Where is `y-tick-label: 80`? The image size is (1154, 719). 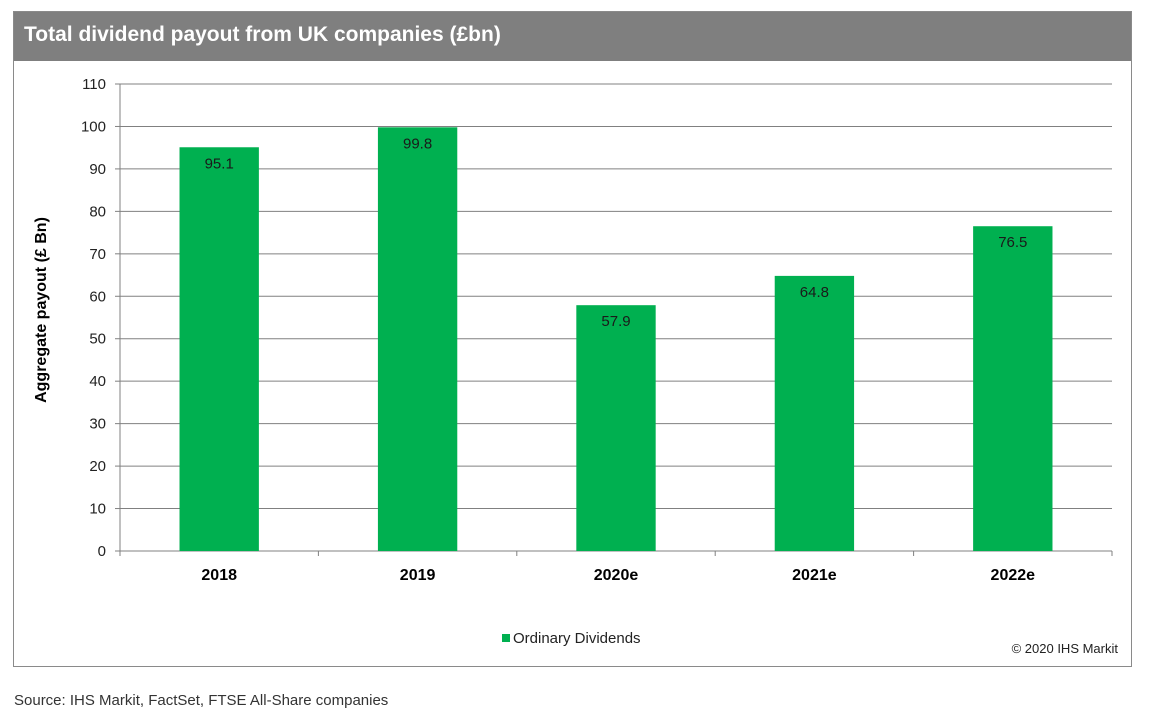
y-tick-label: 80 is located at coordinates (97, 211).